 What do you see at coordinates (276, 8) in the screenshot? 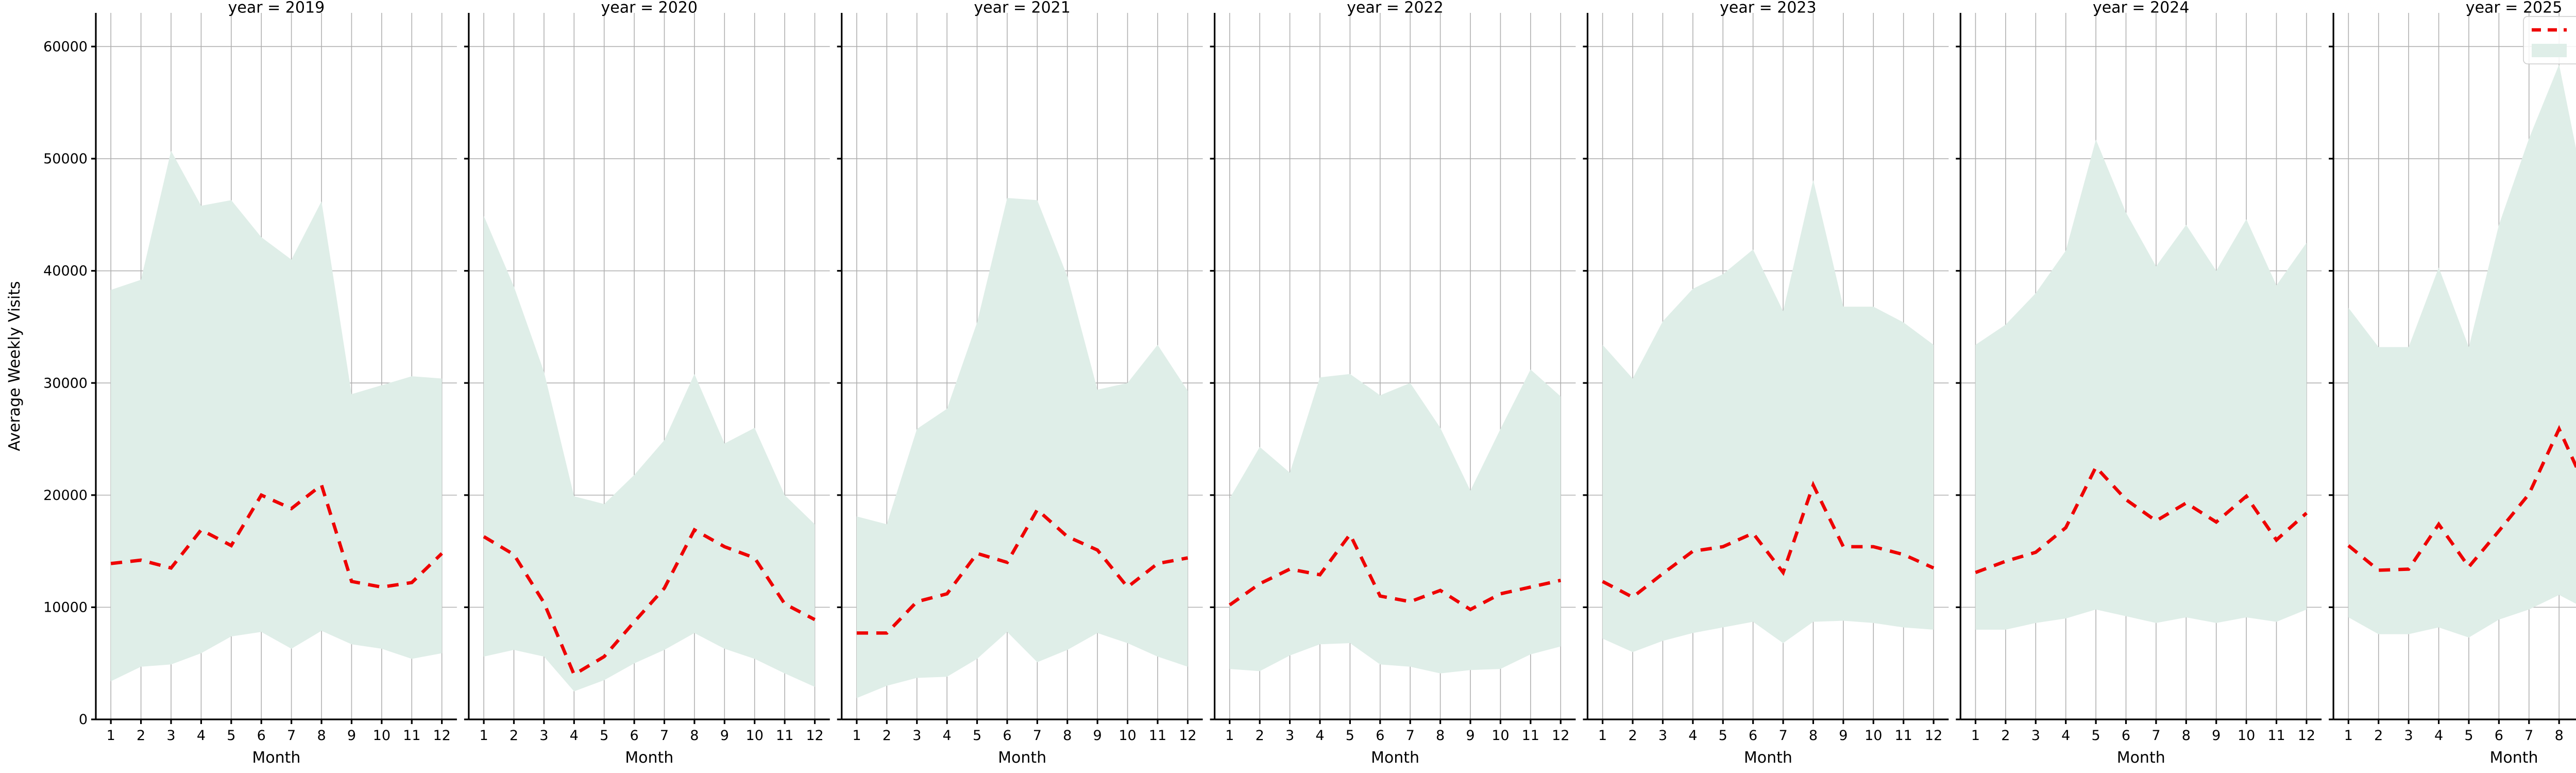
I see `facet-title-2019: year = 2019` at bounding box center [276, 8].